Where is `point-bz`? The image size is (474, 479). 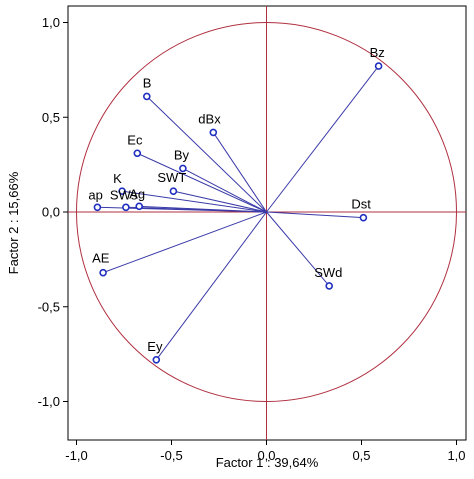 point-bz is located at coordinates (378, 66).